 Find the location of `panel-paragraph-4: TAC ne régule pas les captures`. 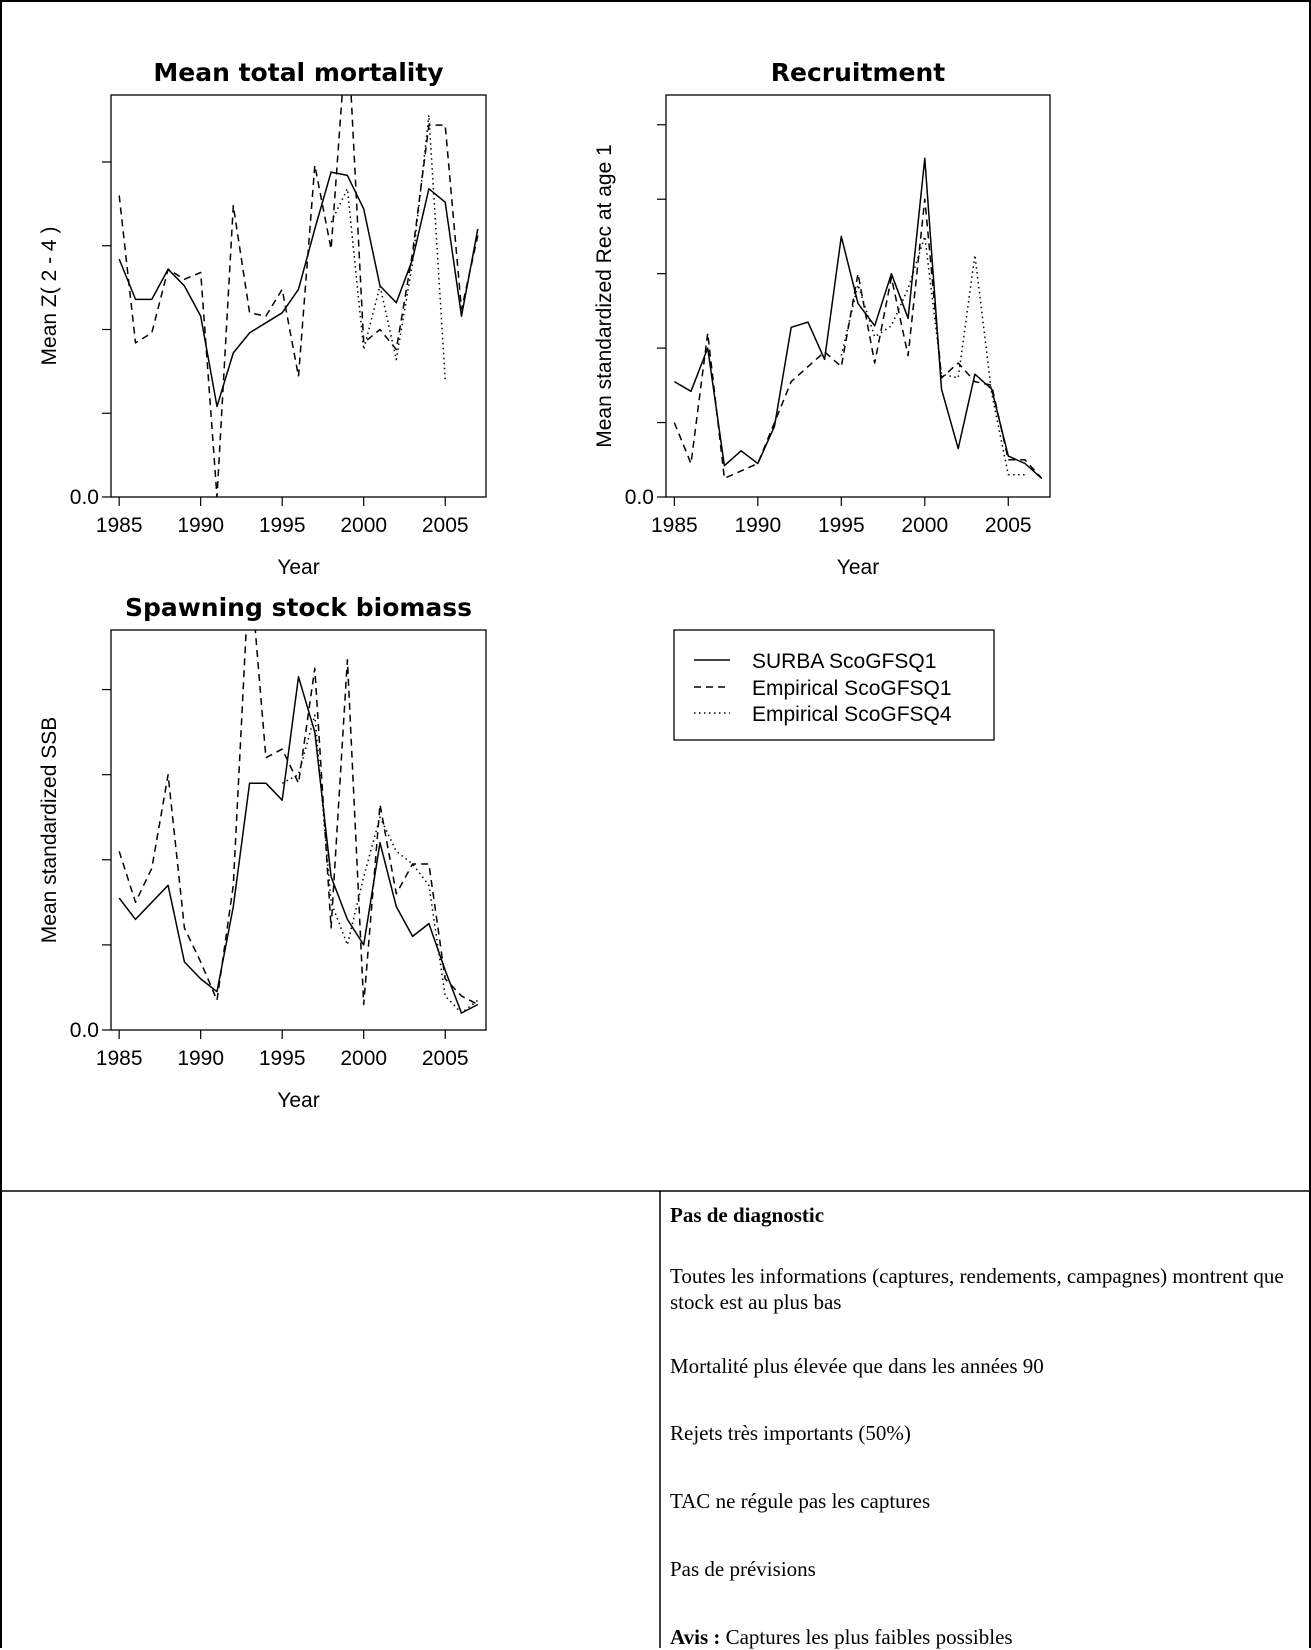

panel-paragraph-4: TAC ne régule pas les captures is located at coordinates (800, 1501).